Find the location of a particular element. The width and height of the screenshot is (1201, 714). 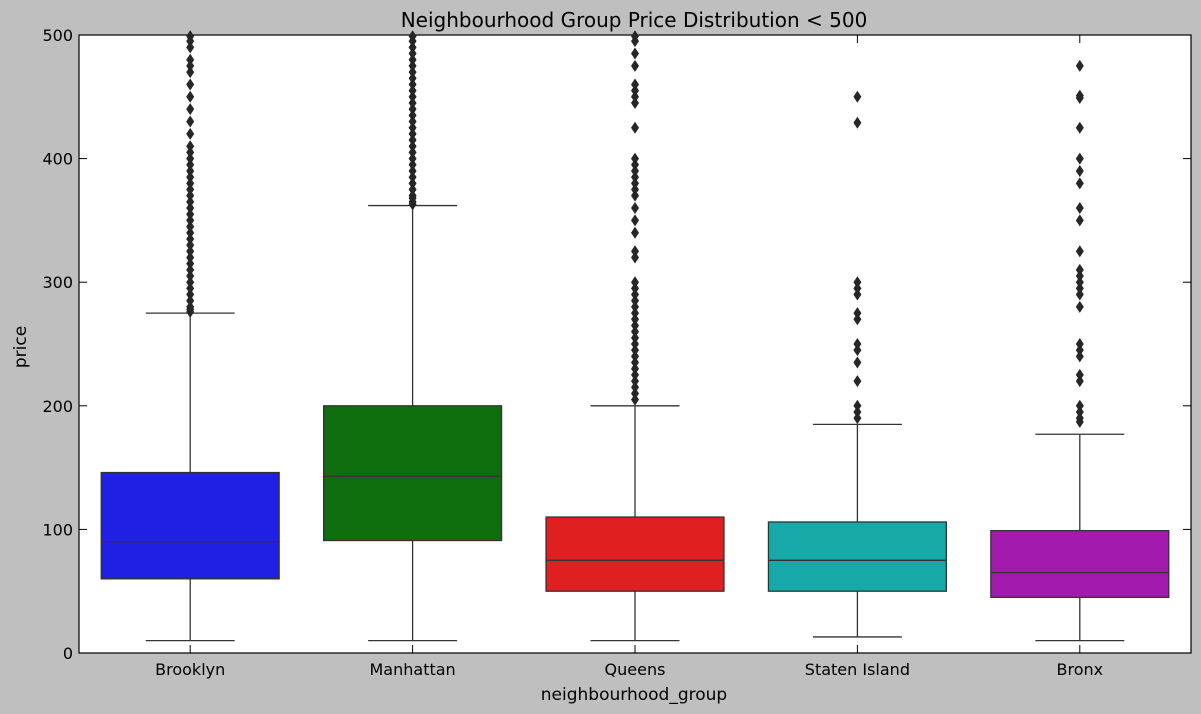

box-bronx is located at coordinates (1080, 350).